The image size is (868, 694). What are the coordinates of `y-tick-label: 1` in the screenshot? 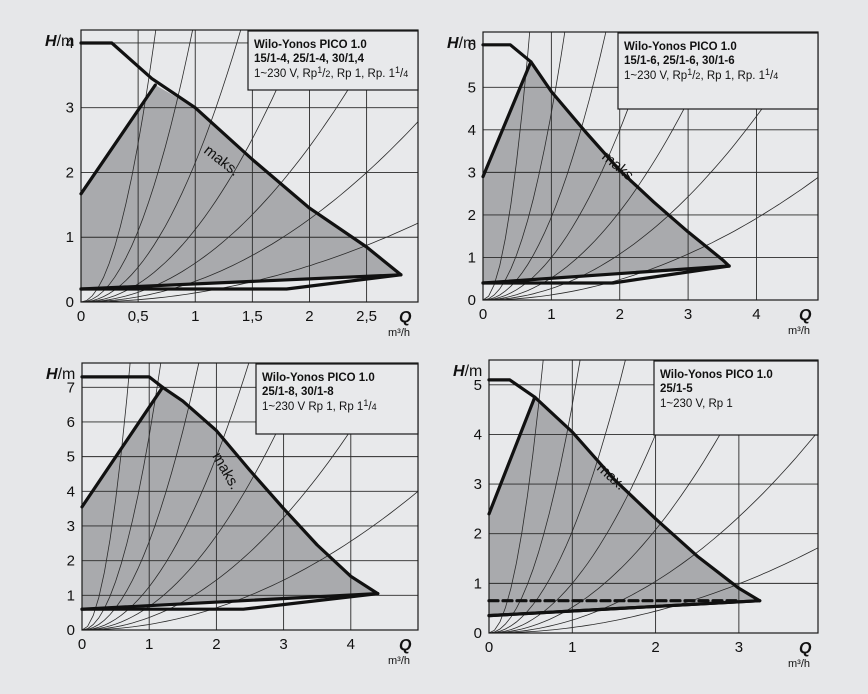 It's located at (478, 583).